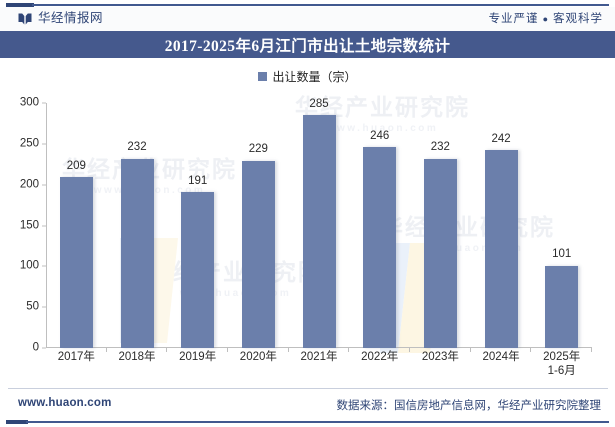  I want to click on x-axis-tick-label-line1: 2024年, so click(501, 357).